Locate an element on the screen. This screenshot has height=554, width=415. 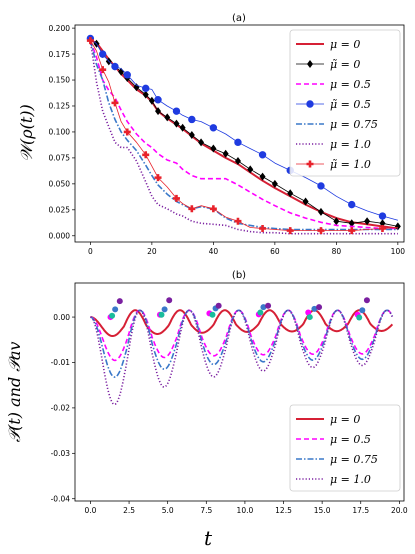
panel-b-ytick-label: -0.03 is located at coordinates (61, 453).